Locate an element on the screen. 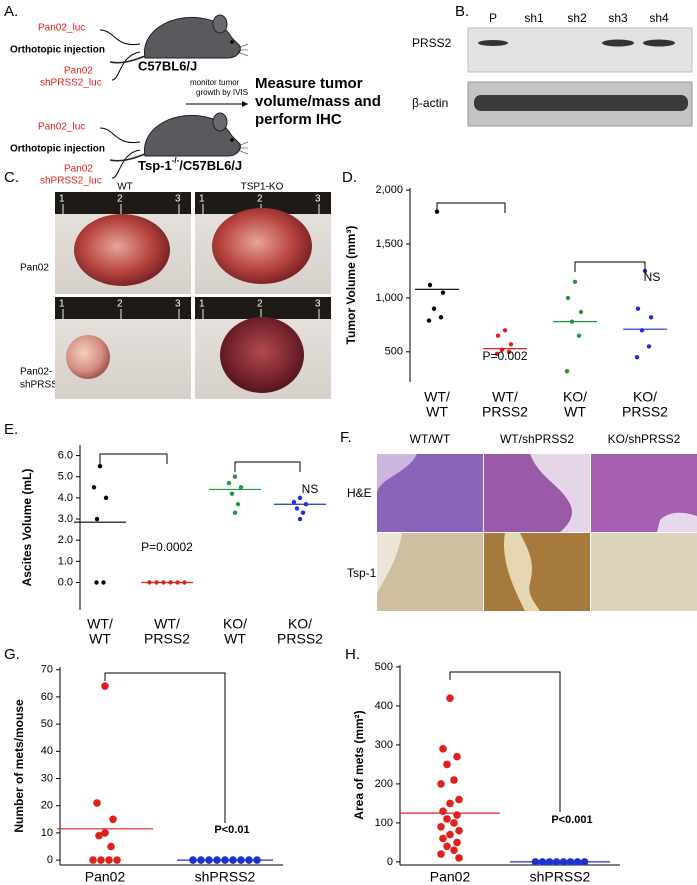 Image resolution: width=697 pixels, height=885 pixels. row-label: Tsp-1 is located at coordinates (362, 573).